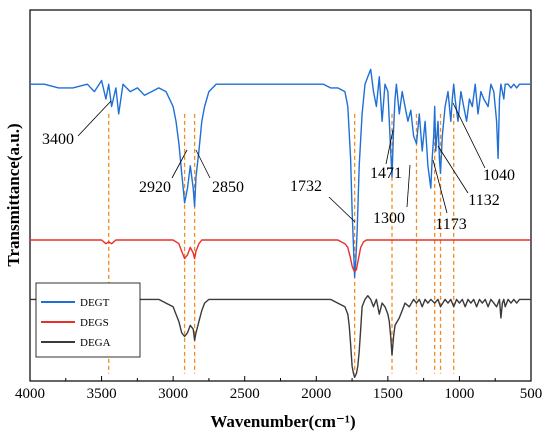 This screenshot has height=434, width=550. What do you see at coordinates (306, 186) in the screenshot?
I see `peak-annotation: 1732` at bounding box center [306, 186].